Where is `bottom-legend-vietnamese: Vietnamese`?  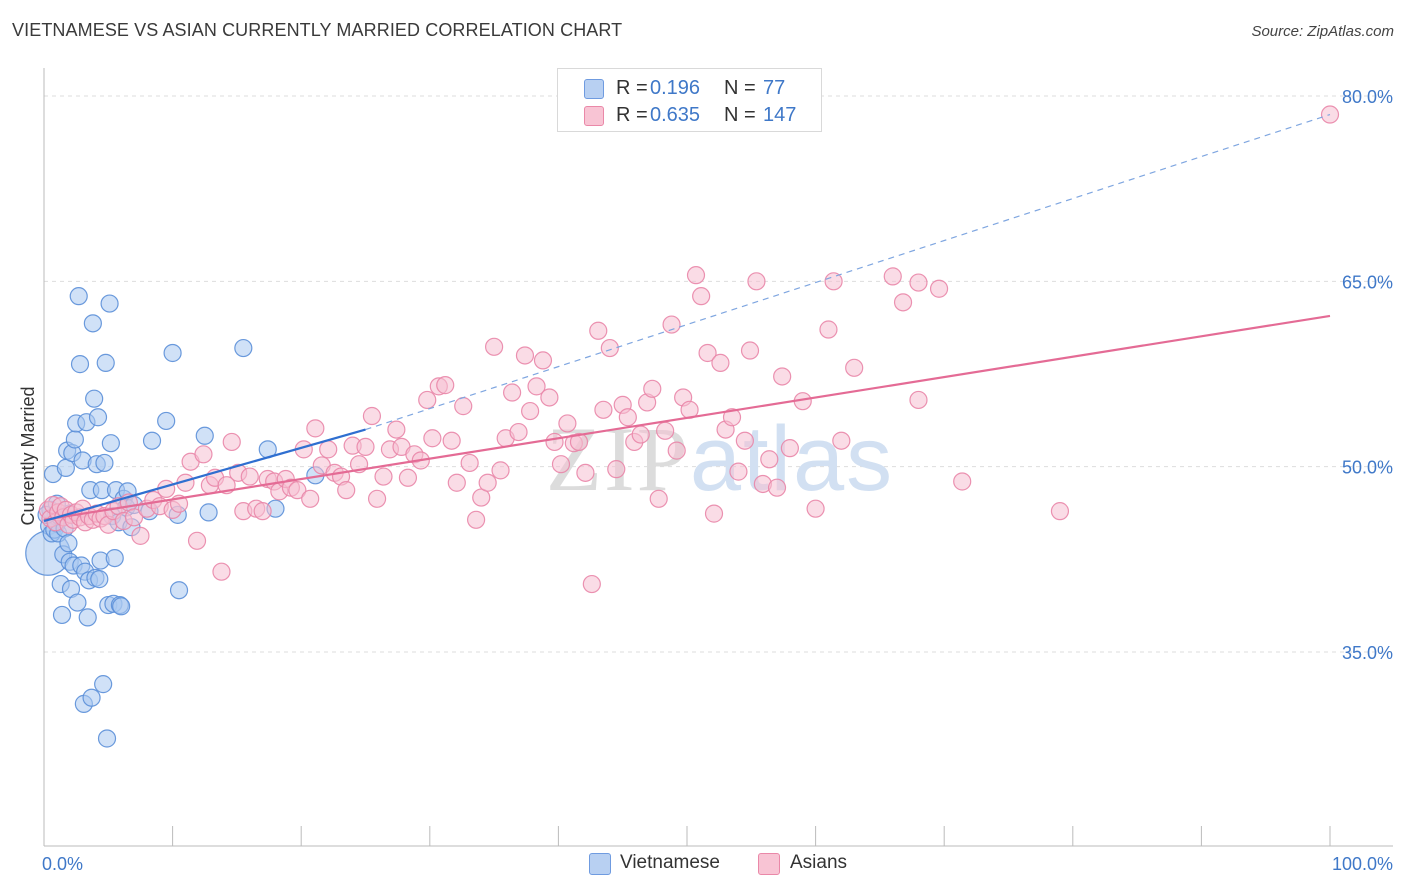 bottom-legend-vietnamese: Vietnamese is located at coordinates (670, 862).